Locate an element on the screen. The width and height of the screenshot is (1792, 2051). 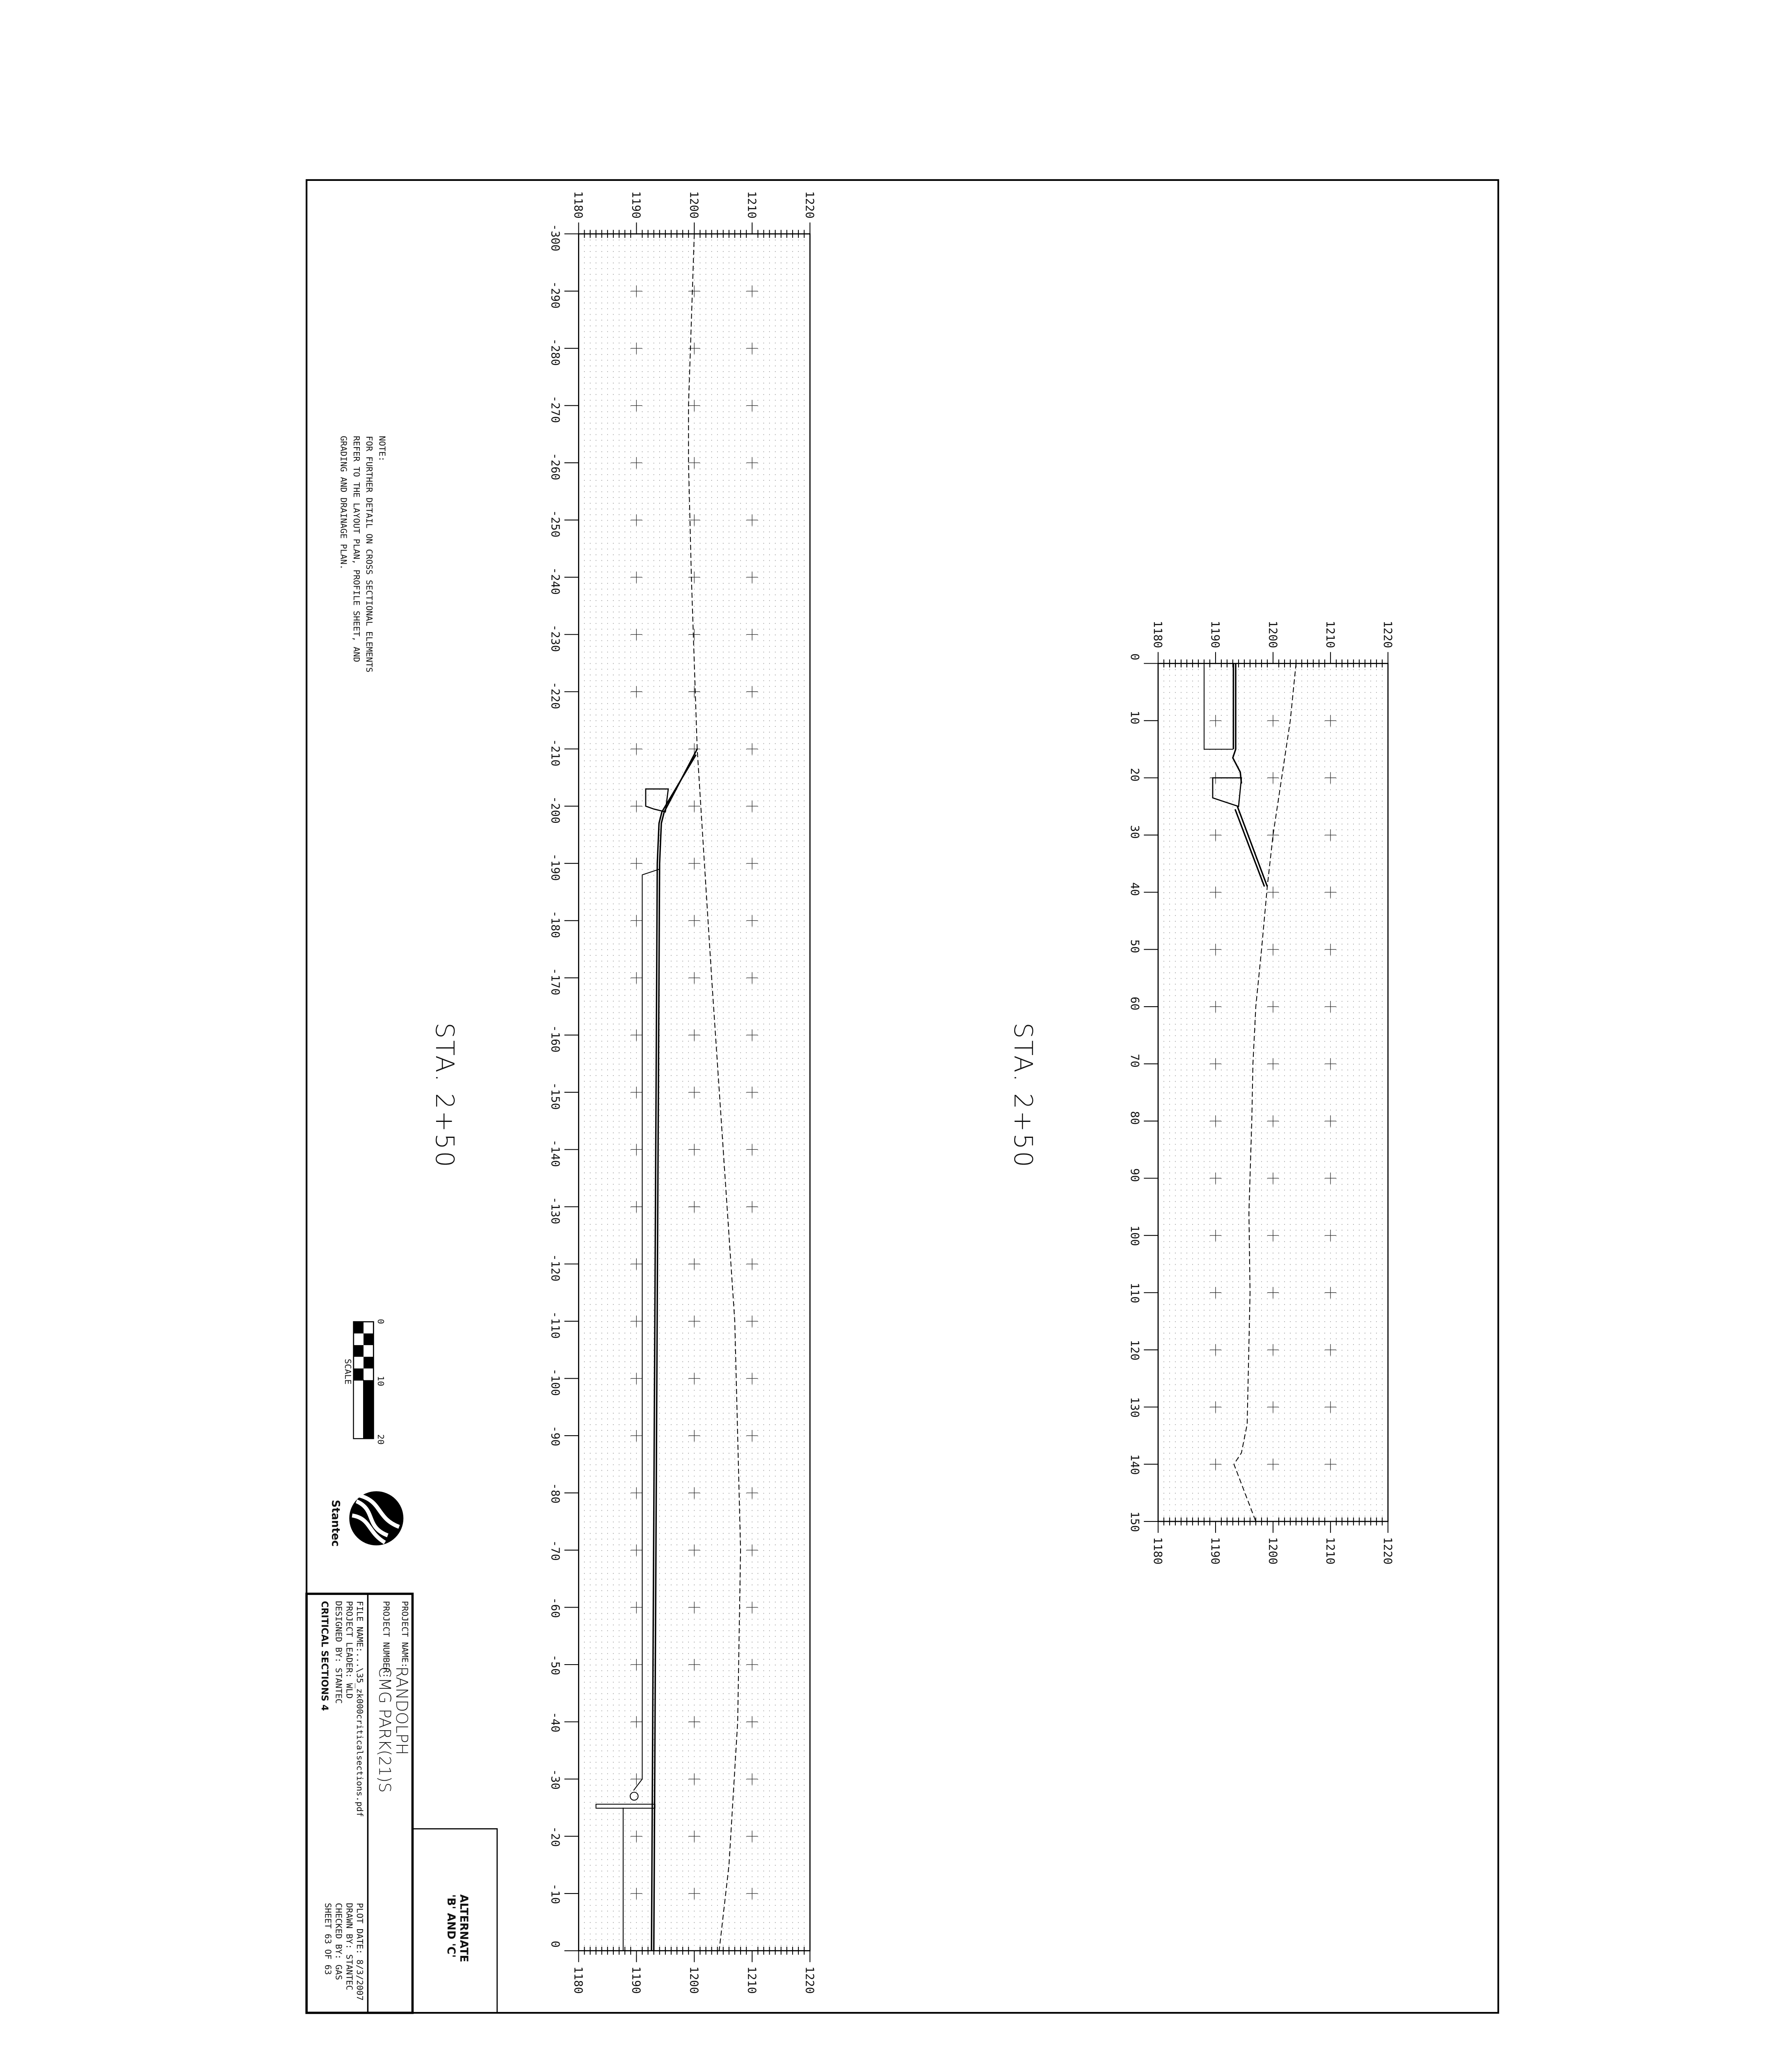
elevation-tick-label-top: 1190 is located at coordinates (636, 205).